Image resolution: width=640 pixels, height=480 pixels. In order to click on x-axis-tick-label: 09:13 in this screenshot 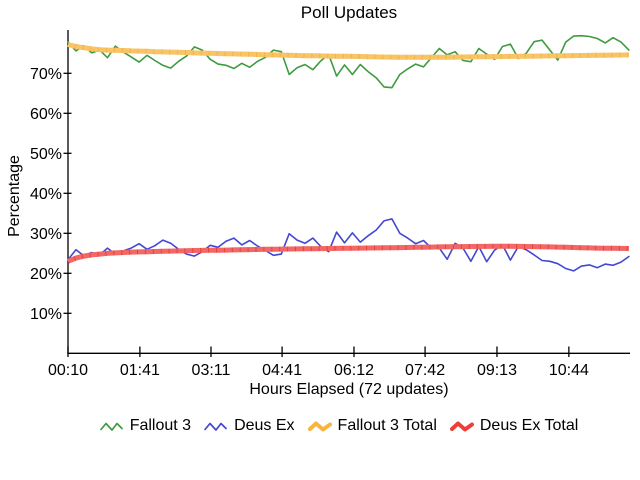, I will do `click(497, 370)`.